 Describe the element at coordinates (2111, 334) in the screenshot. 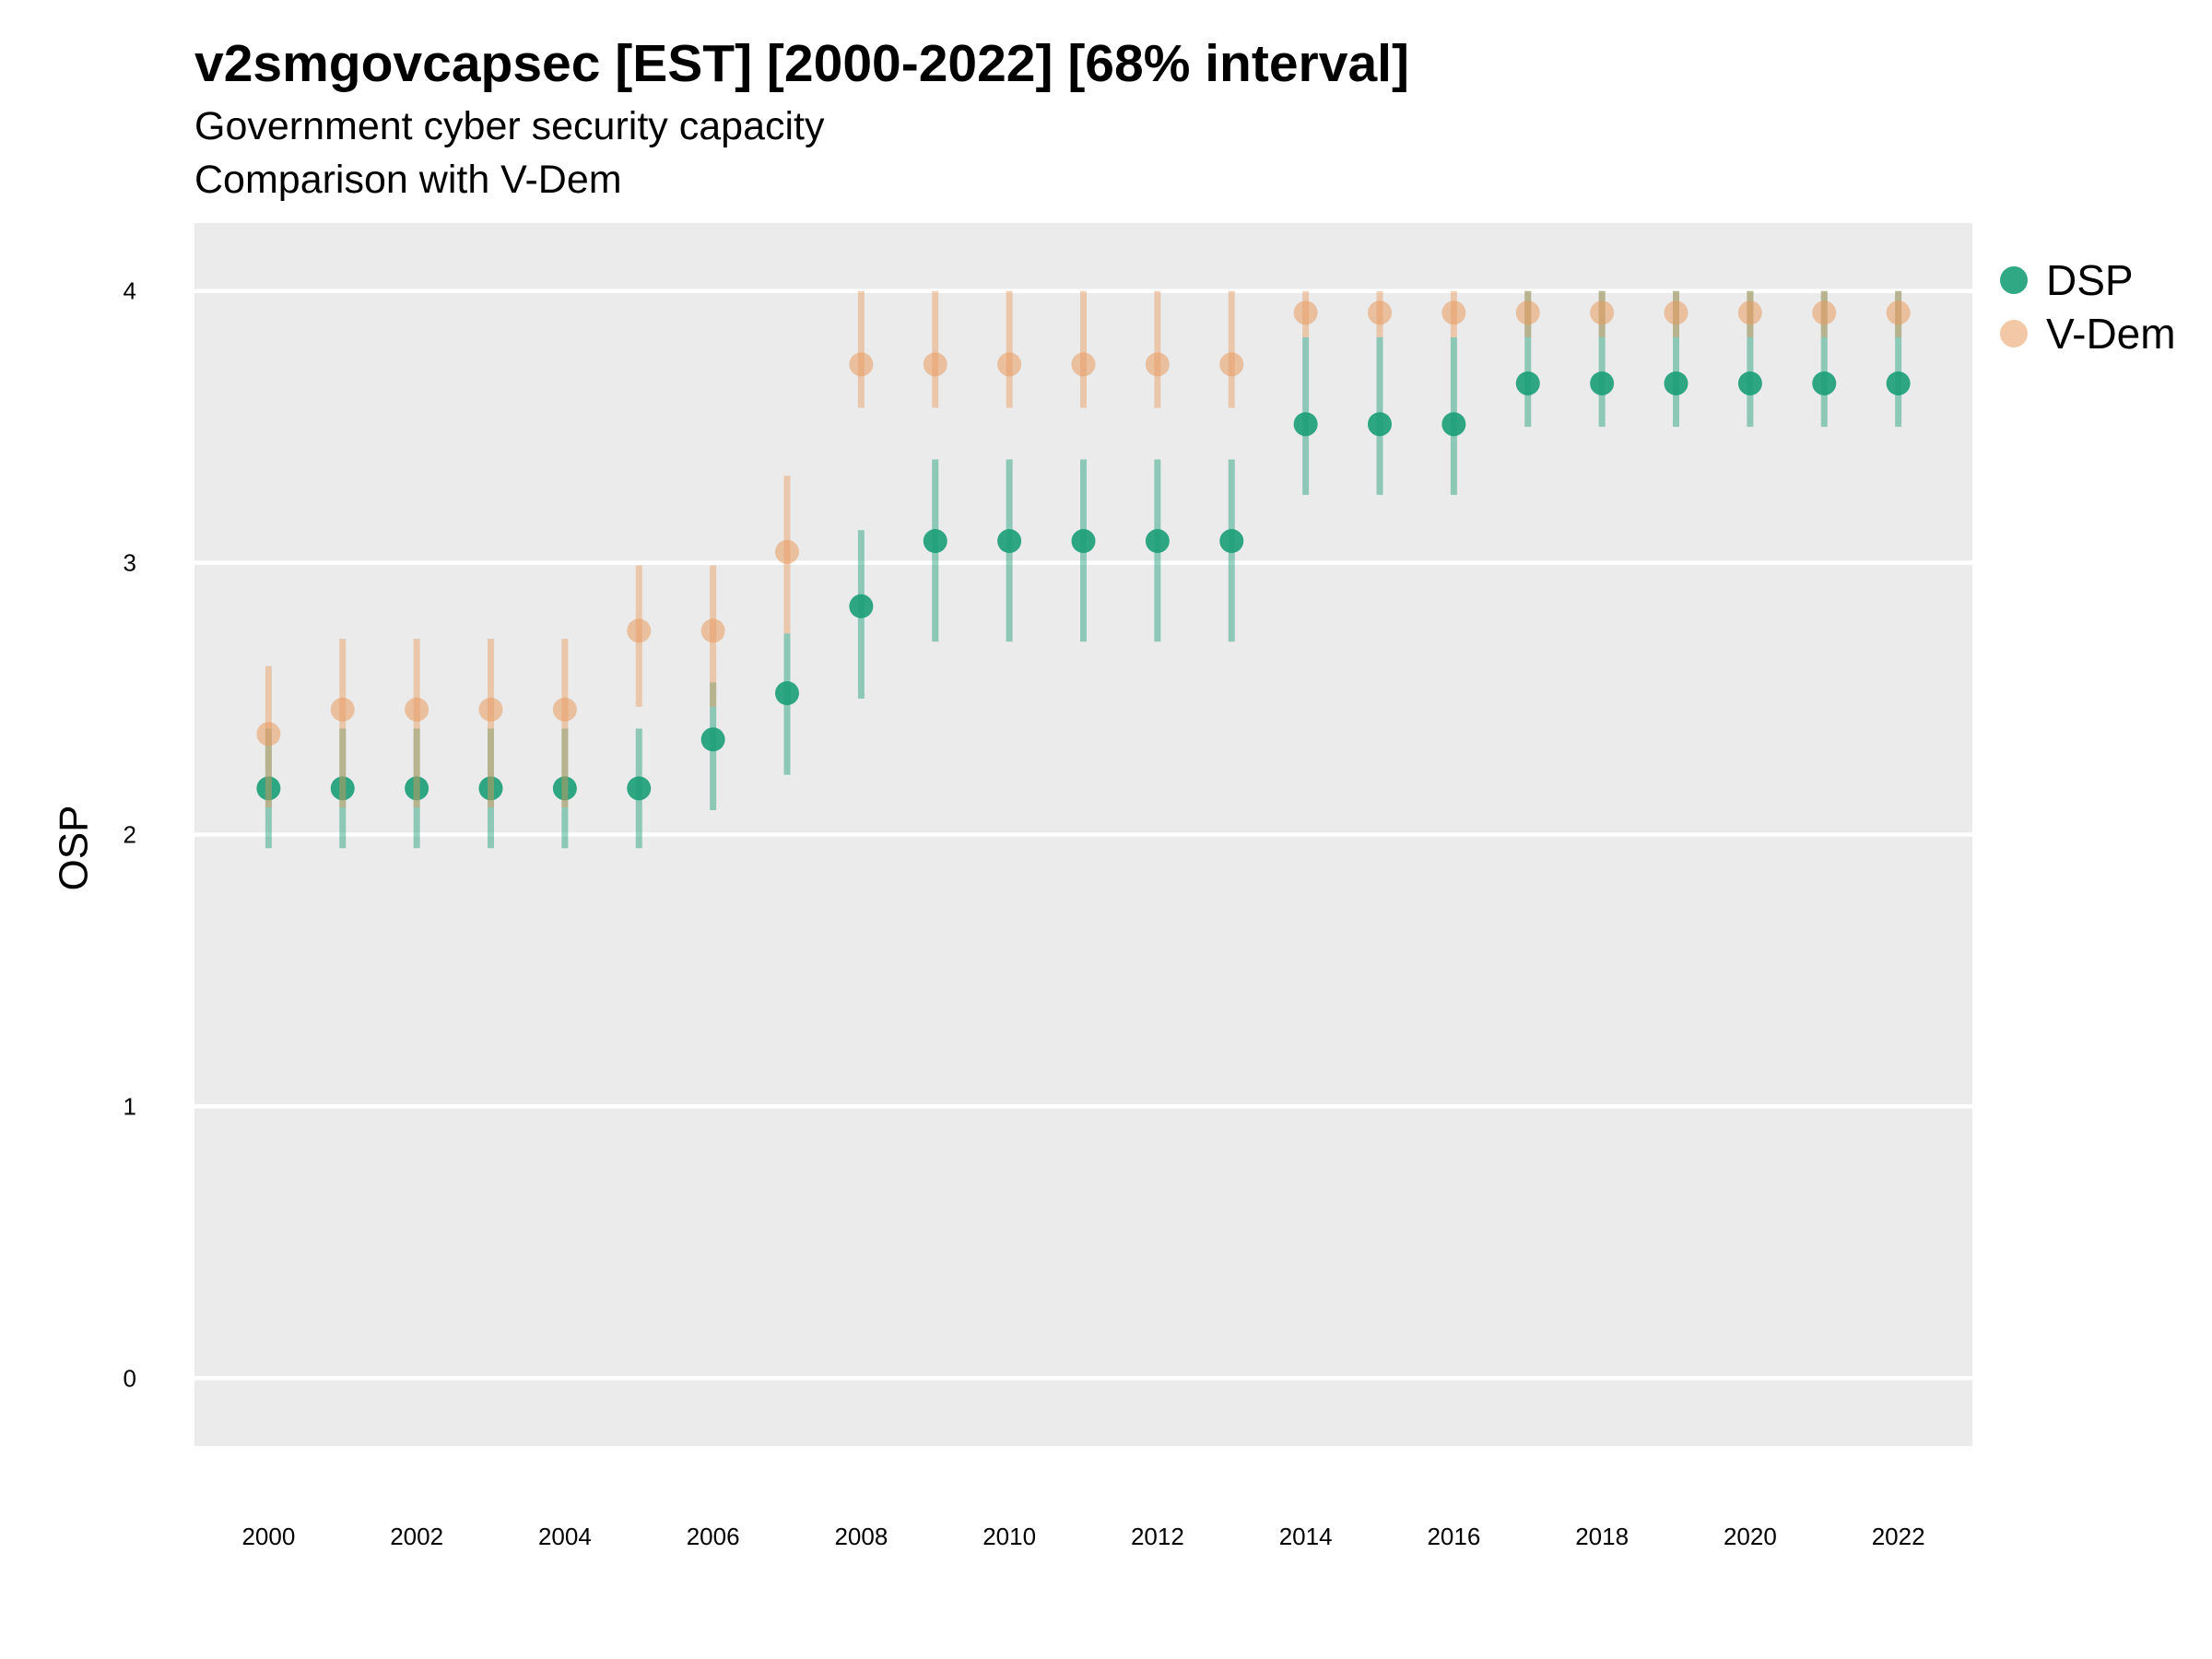

I see `legend-label-vdem: V-Dem` at that location.